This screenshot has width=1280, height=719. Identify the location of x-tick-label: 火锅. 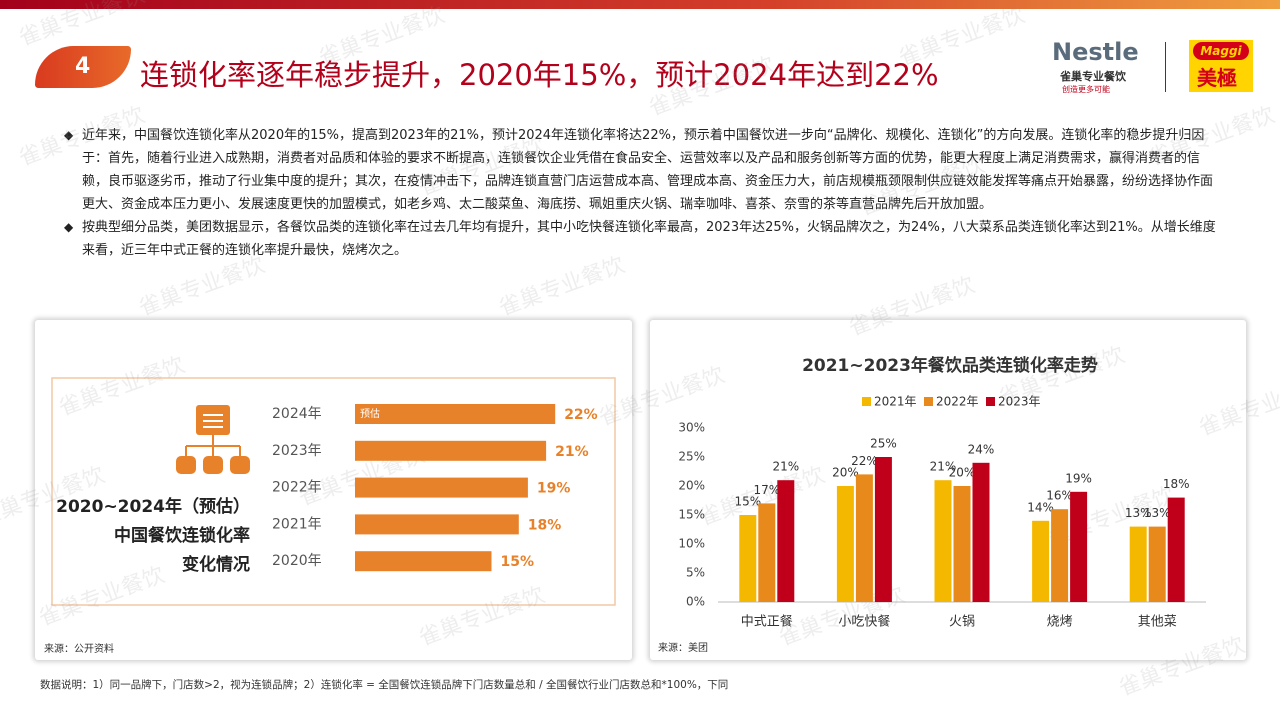
(962, 622).